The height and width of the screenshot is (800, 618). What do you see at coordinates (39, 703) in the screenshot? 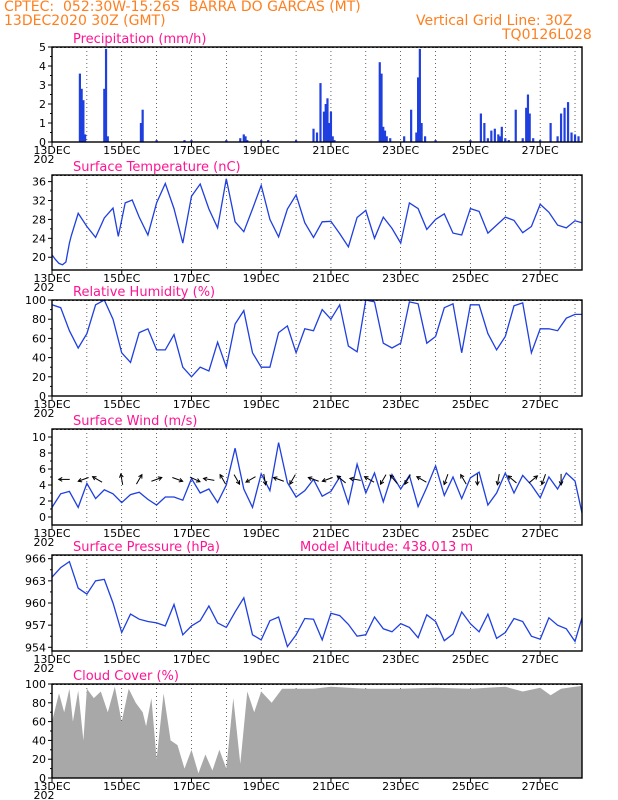
I see `y-tick-label: 80` at bounding box center [39, 703].